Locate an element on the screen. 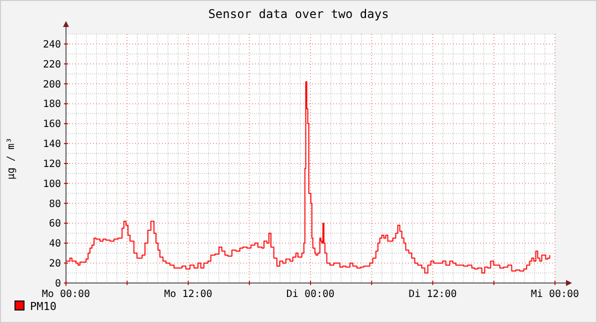 This screenshot has height=323, width=597. y-tick-label: 240 is located at coordinates (51, 44).